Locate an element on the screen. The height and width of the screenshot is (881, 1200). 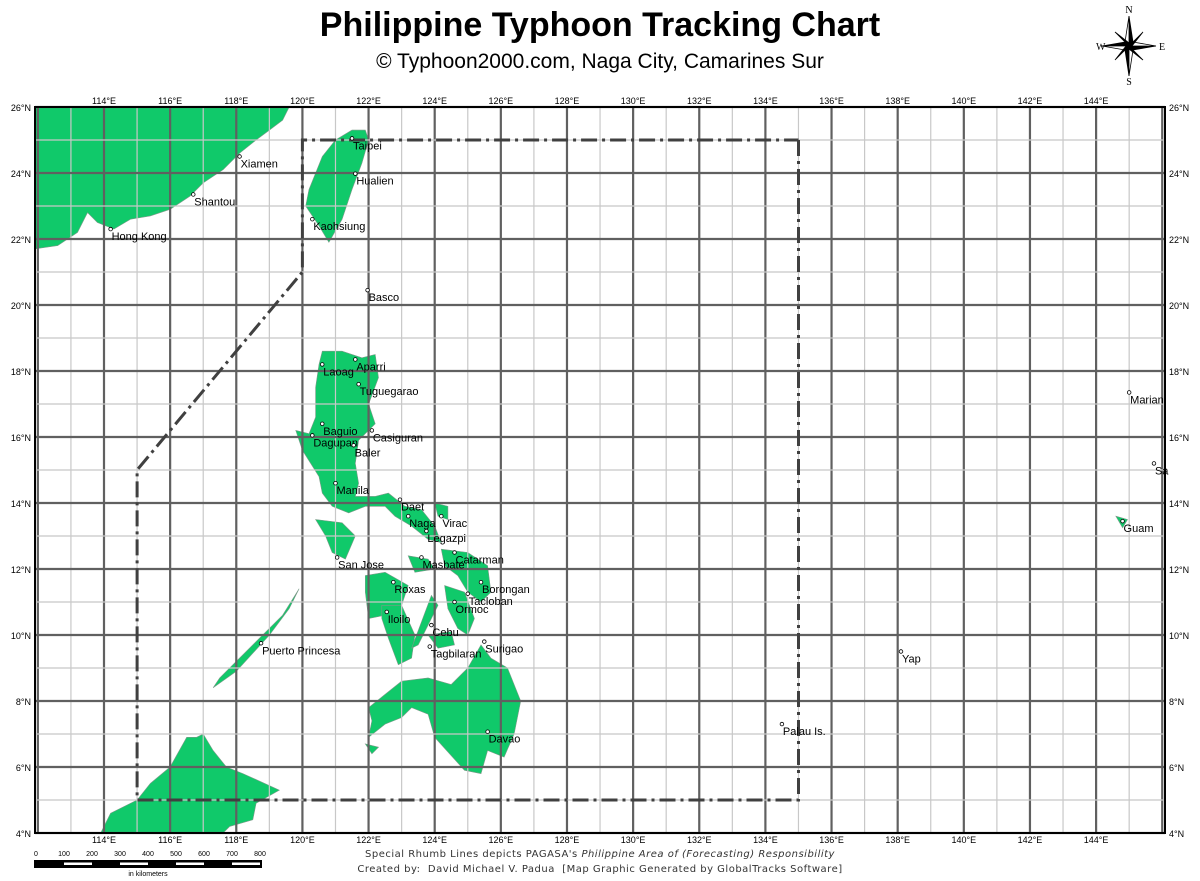
lat-label-right: 4°N is located at coordinates (1176, 834).